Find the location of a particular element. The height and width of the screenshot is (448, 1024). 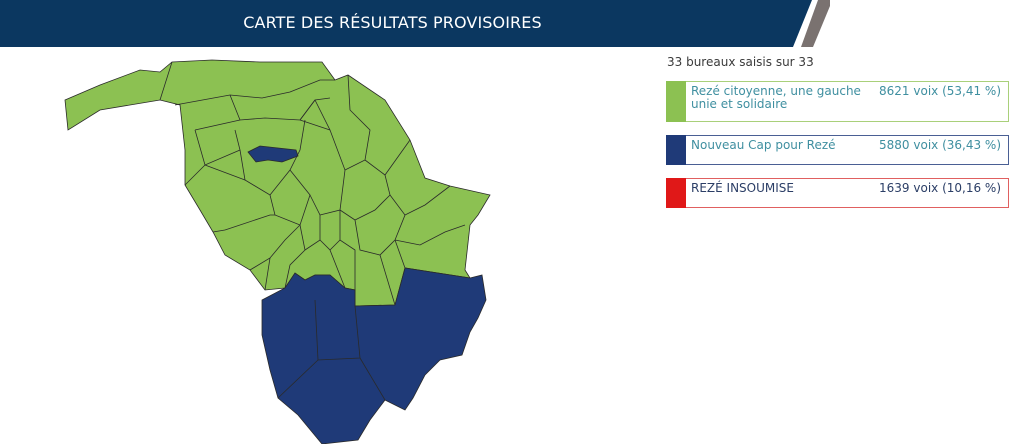

banner-shape is located at coordinates (415, 23).